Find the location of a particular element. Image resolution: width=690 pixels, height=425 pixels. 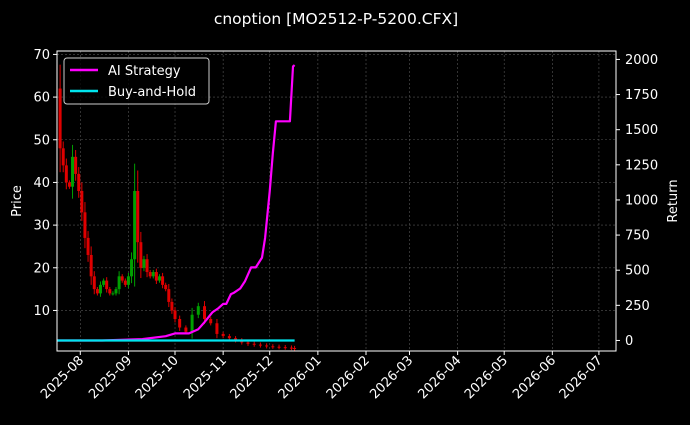

y-axis-right-label: Return is located at coordinates (673, 200).